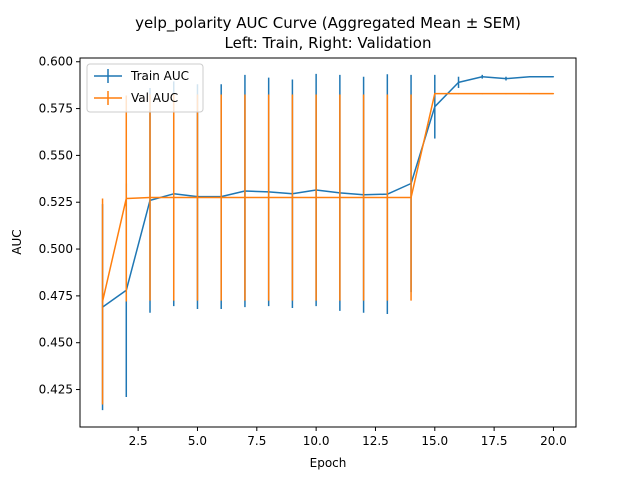 The width and height of the screenshot is (640, 480). Describe the element at coordinates (59, 226) in the screenshot. I see `y-axis: 0.425 0.450 0.475 0.500 0.525 0.550 0.575 0.600` at that location.